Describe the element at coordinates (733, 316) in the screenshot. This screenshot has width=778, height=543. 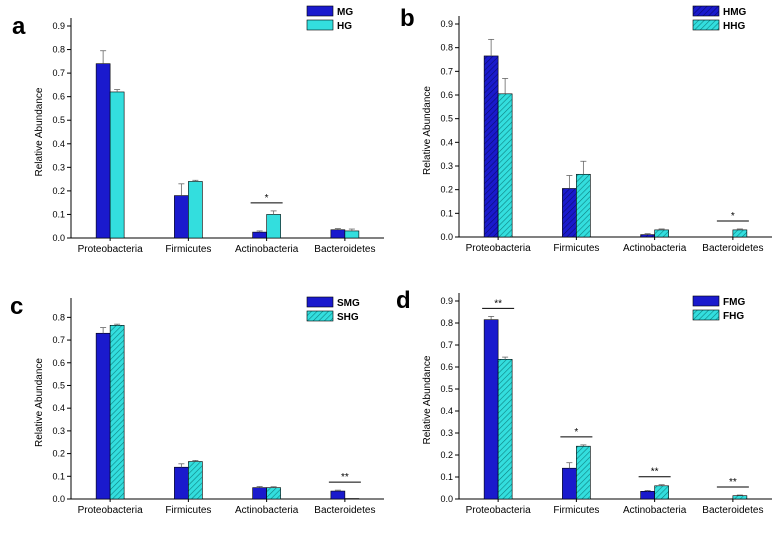
I see `legend-label-FHG: FHG` at that location.